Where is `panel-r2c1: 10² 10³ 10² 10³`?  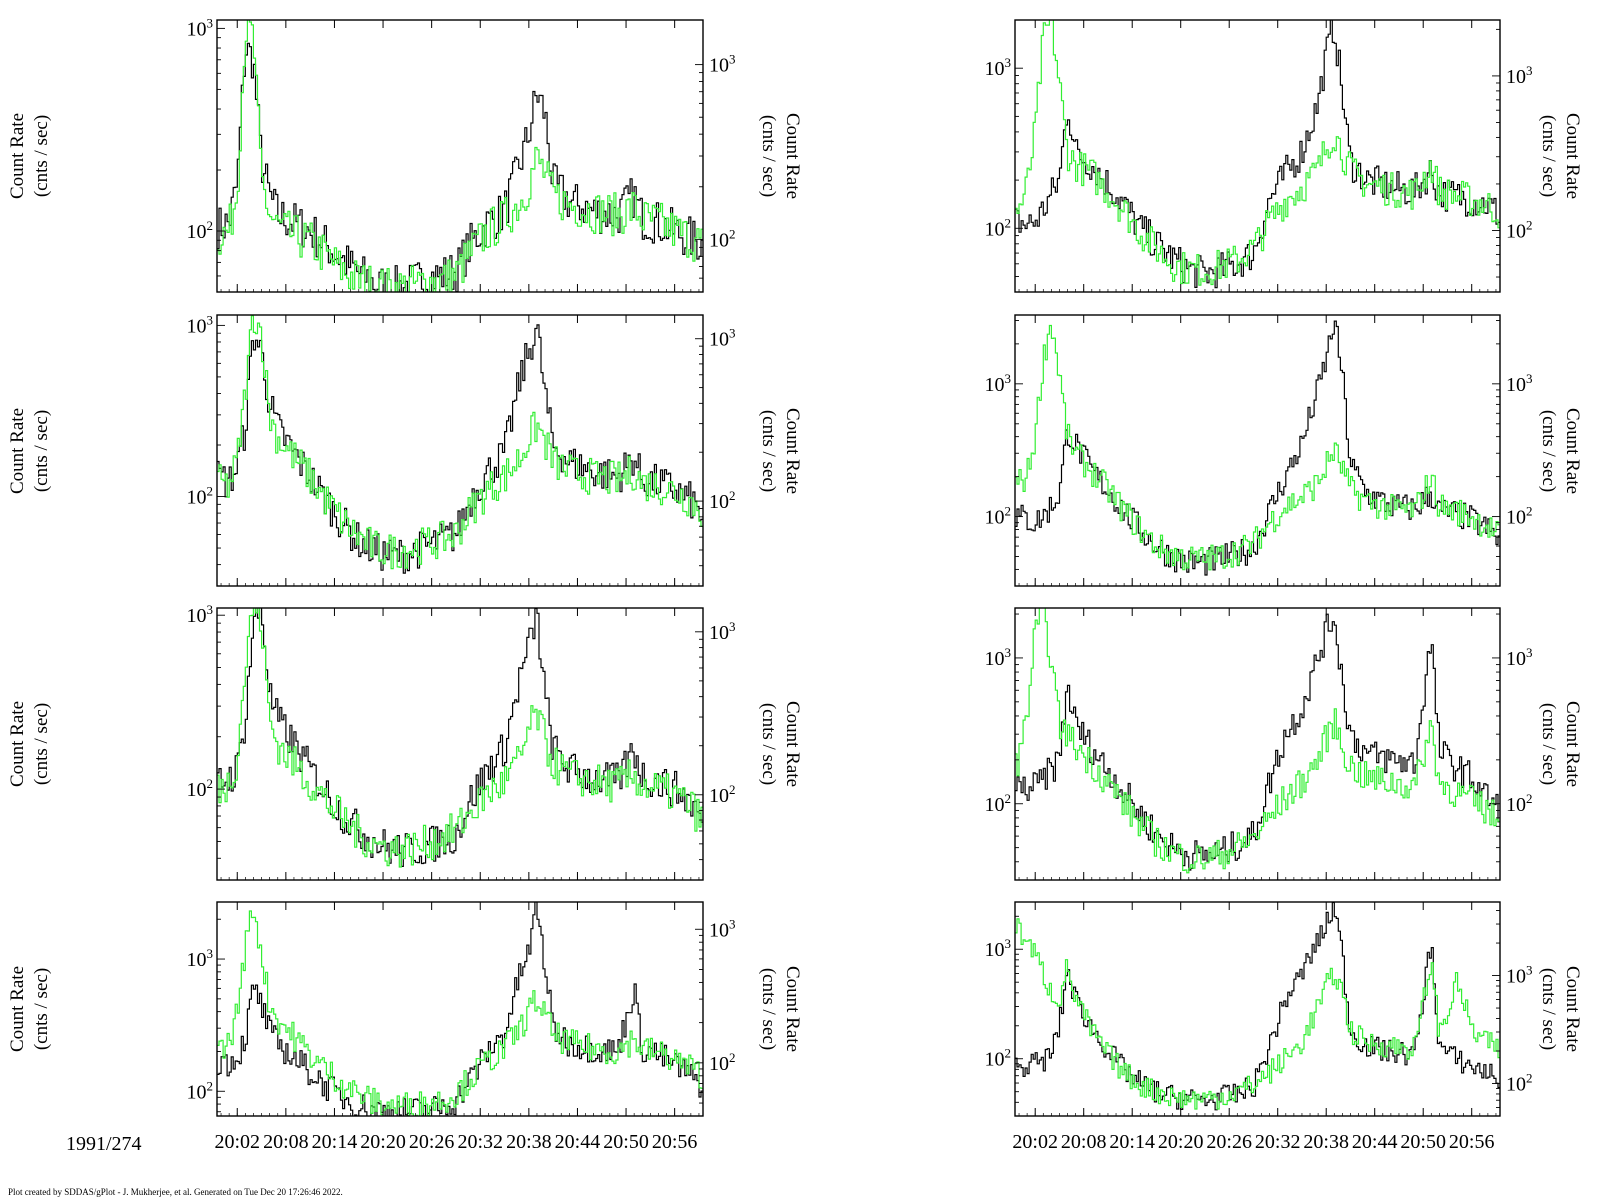 panel-r2c1: 10² 10³ 10² 10³ is located at coordinates (461, 449).